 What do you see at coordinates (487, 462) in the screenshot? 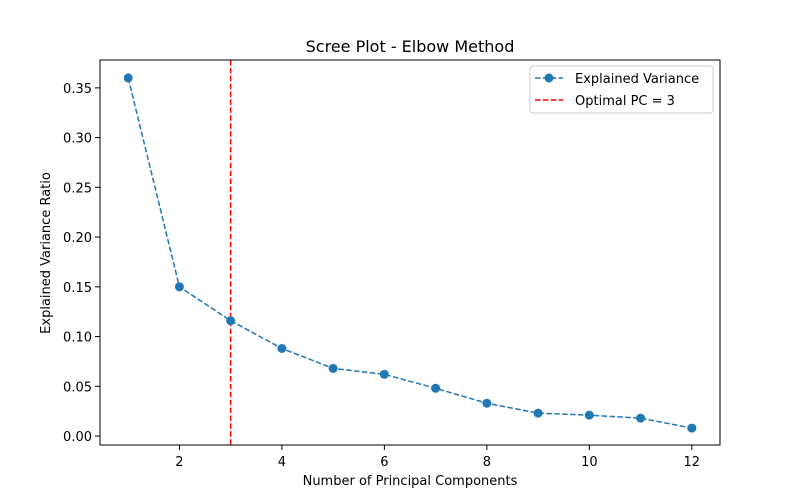
I see `x-tick-label: 8` at bounding box center [487, 462].